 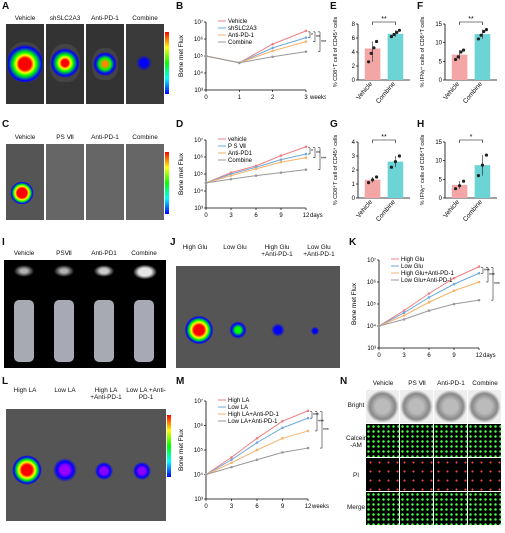 I want to click on panel-j-label-3: High Glu +Anti-PD-1, so click(x=277, y=251).